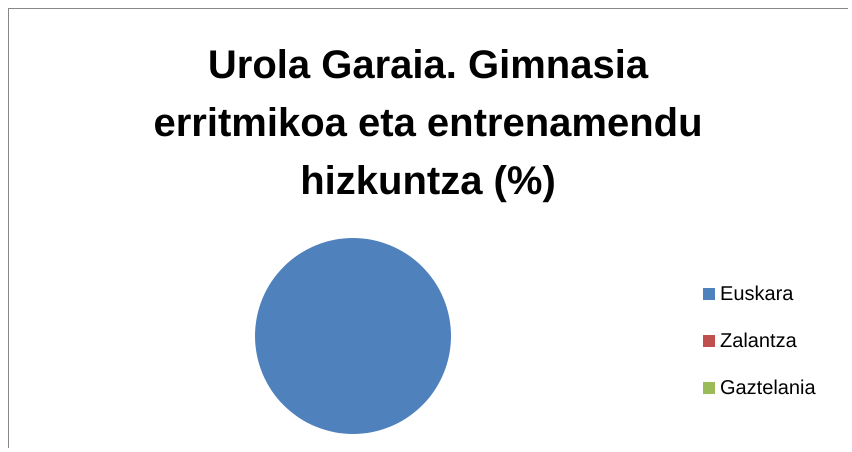 This screenshot has width=852, height=452. I want to click on legend-label: Zalantza, so click(759, 341).